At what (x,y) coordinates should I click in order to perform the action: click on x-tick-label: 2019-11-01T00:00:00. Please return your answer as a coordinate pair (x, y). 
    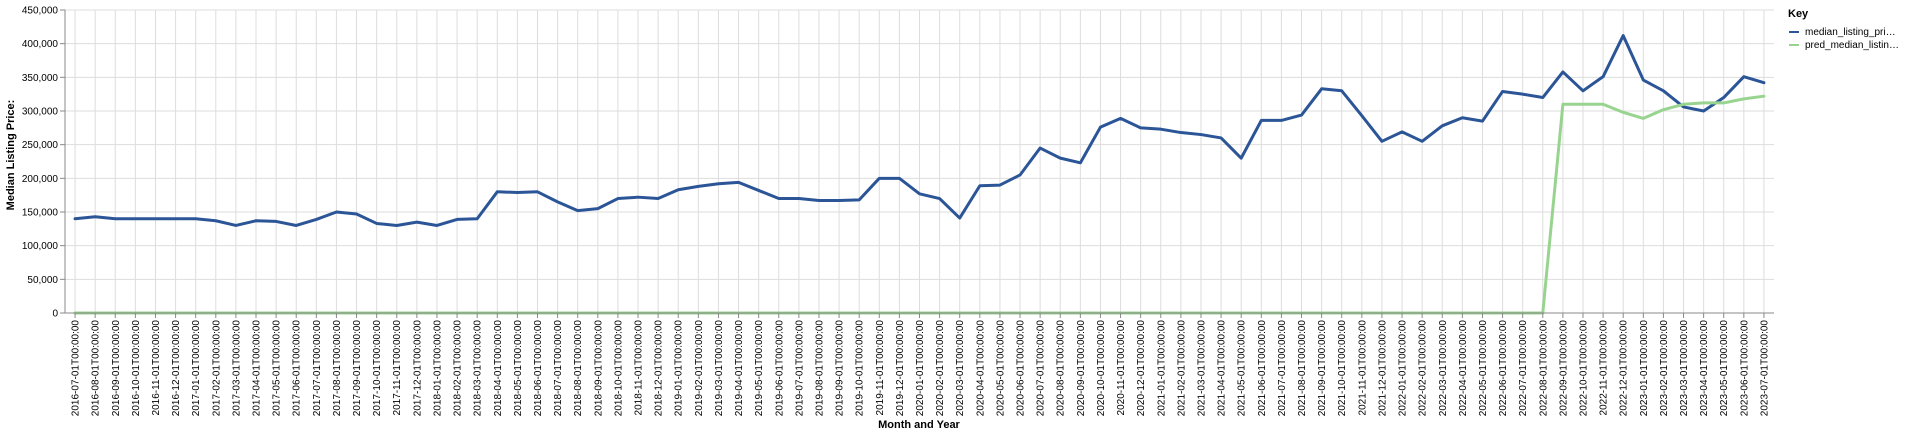
    Looking at the image, I should click on (880, 368).